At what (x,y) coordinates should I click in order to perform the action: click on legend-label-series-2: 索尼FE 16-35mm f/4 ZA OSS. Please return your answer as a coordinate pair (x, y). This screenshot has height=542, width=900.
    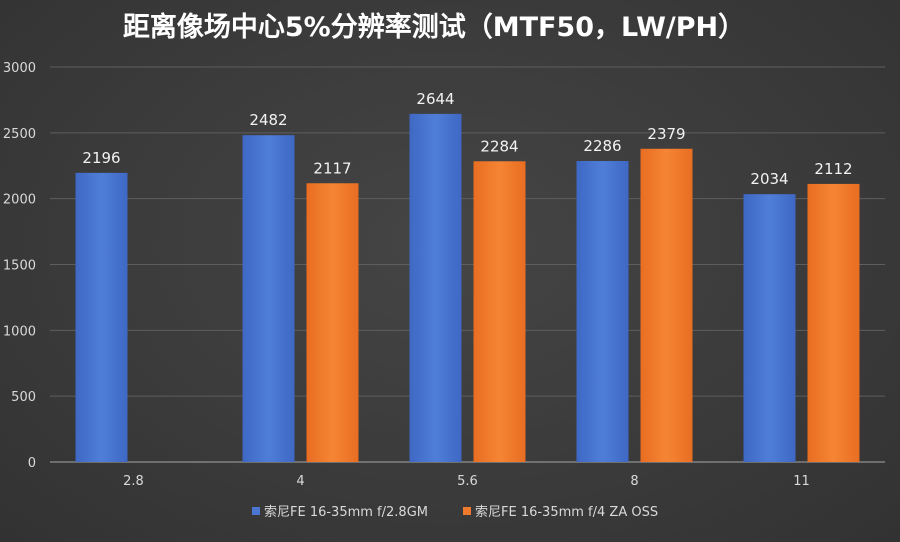
    Looking at the image, I should click on (566, 512).